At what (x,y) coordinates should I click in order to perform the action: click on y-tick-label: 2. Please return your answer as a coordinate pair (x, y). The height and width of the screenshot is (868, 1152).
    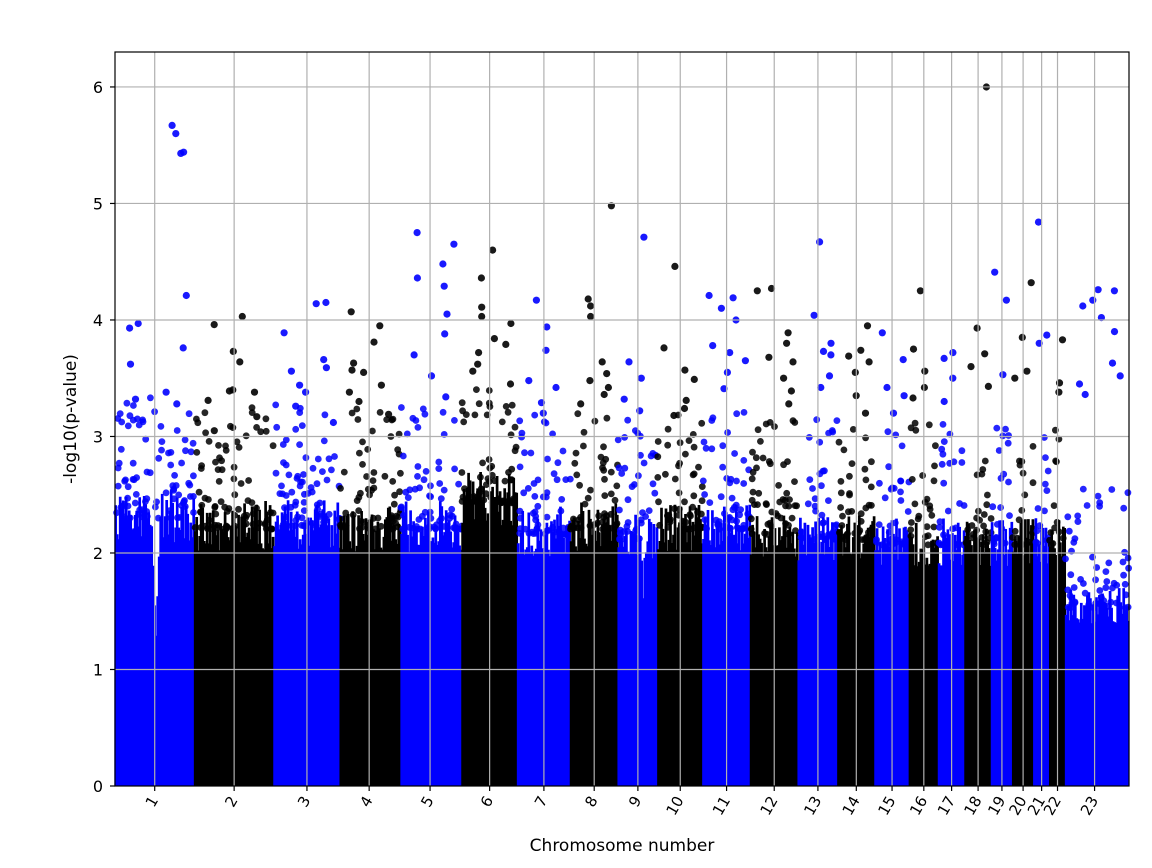
    Looking at the image, I should click on (98, 553).